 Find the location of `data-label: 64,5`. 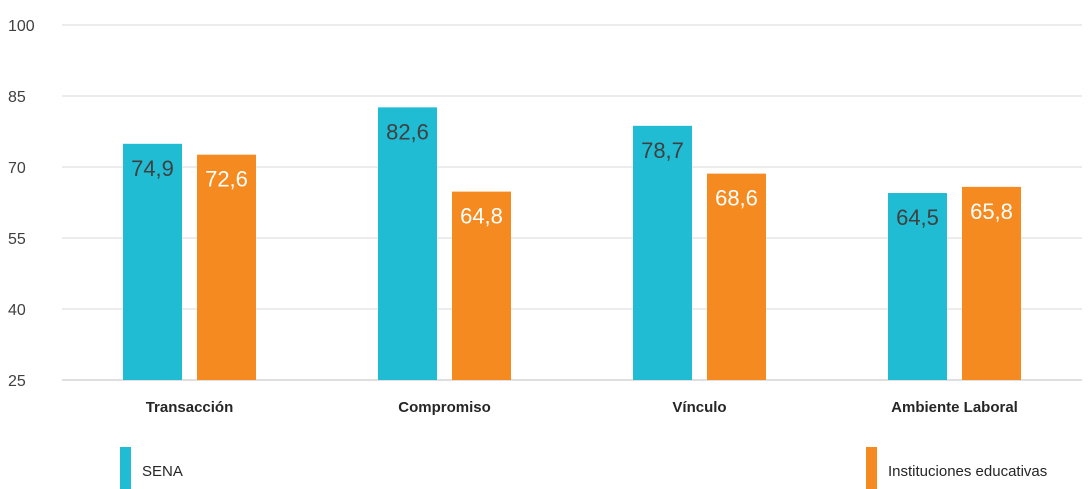

data-label: 64,5 is located at coordinates (917, 217).